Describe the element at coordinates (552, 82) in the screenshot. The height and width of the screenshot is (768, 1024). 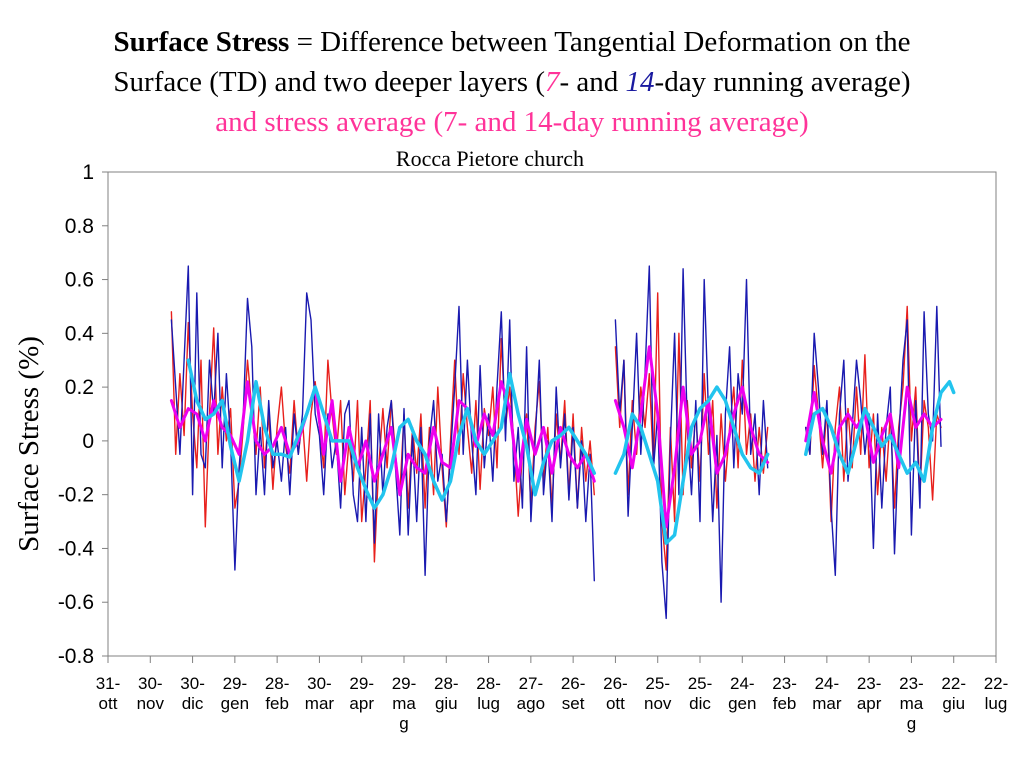
I see `title-7: 7` at that location.